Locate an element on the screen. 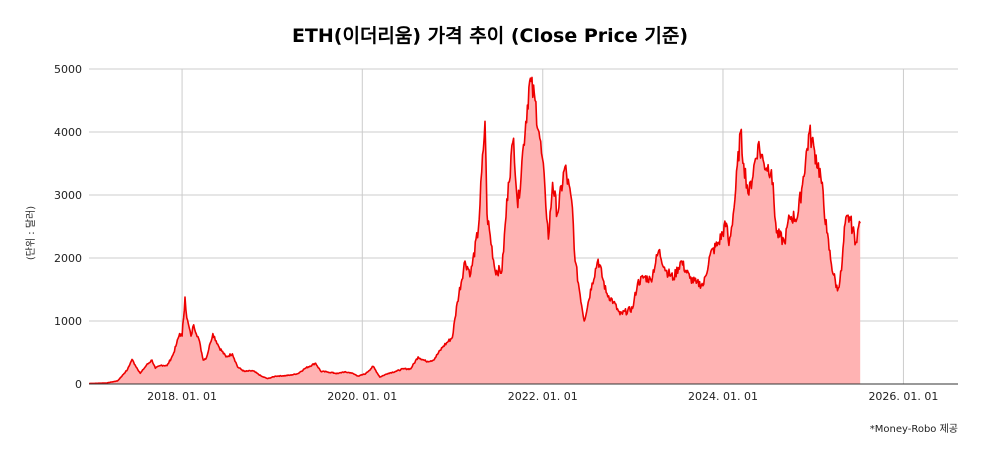 This screenshot has height=459, width=981. y-tick-label: 2000 is located at coordinates (68, 258).